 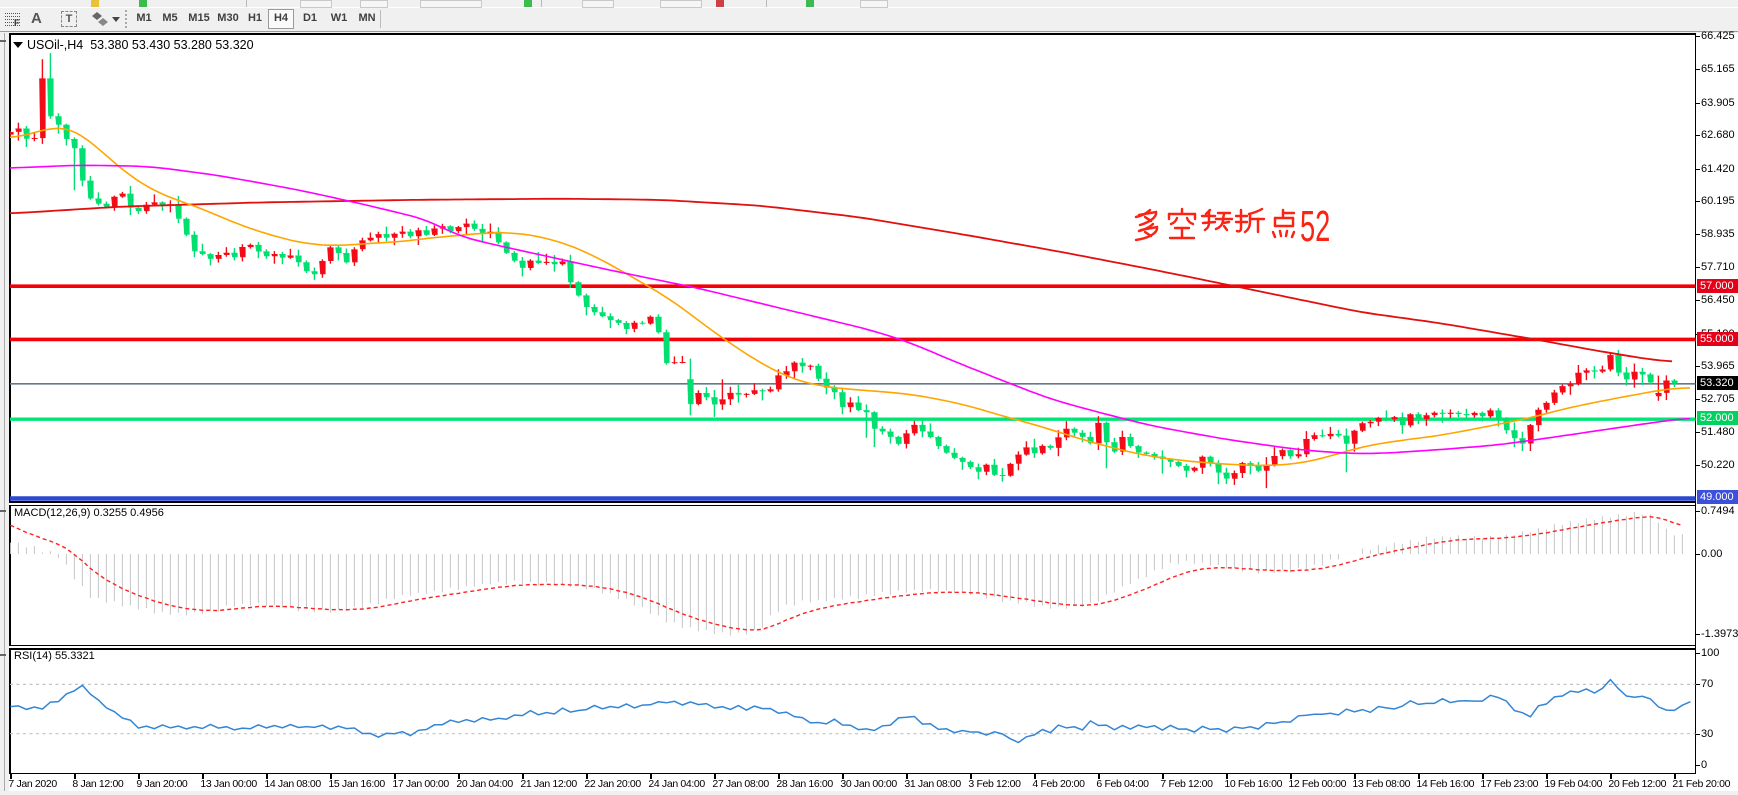 I want to click on svg-text: 52, so click(x=1315, y=225).